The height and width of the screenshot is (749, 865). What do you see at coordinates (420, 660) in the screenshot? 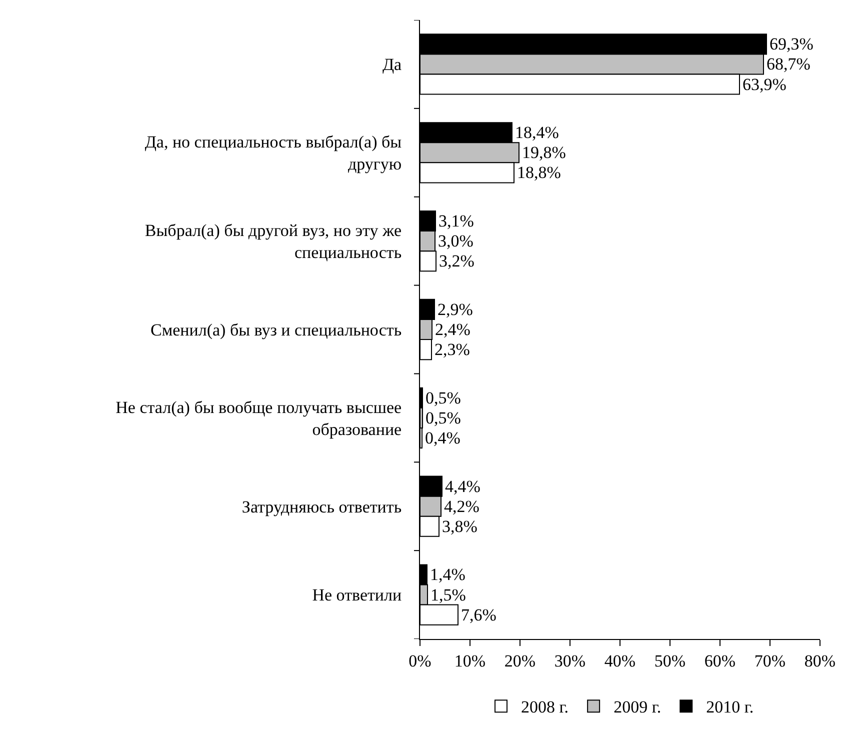
I see `x-tick-label: 0%` at bounding box center [420, 660].